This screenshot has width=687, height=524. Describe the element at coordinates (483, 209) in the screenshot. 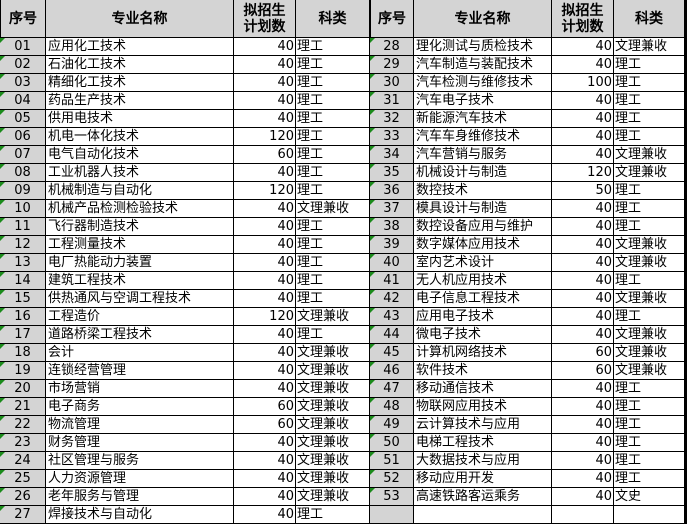

I see `table-cell-name: 模具设计与制造` at that location.